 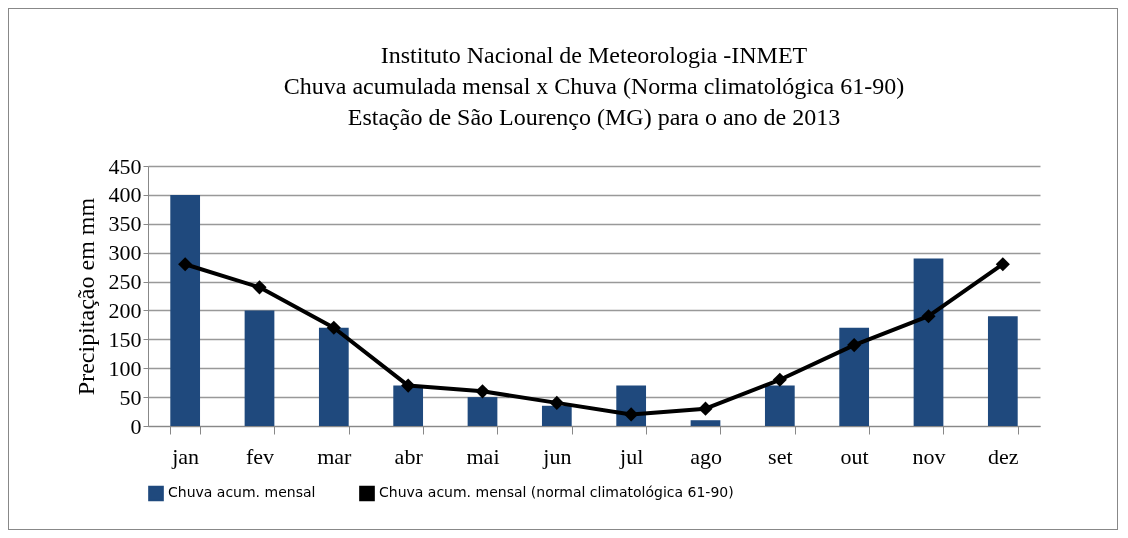 I want to click on x-tick-label: ago, so click(x=706, y=456).